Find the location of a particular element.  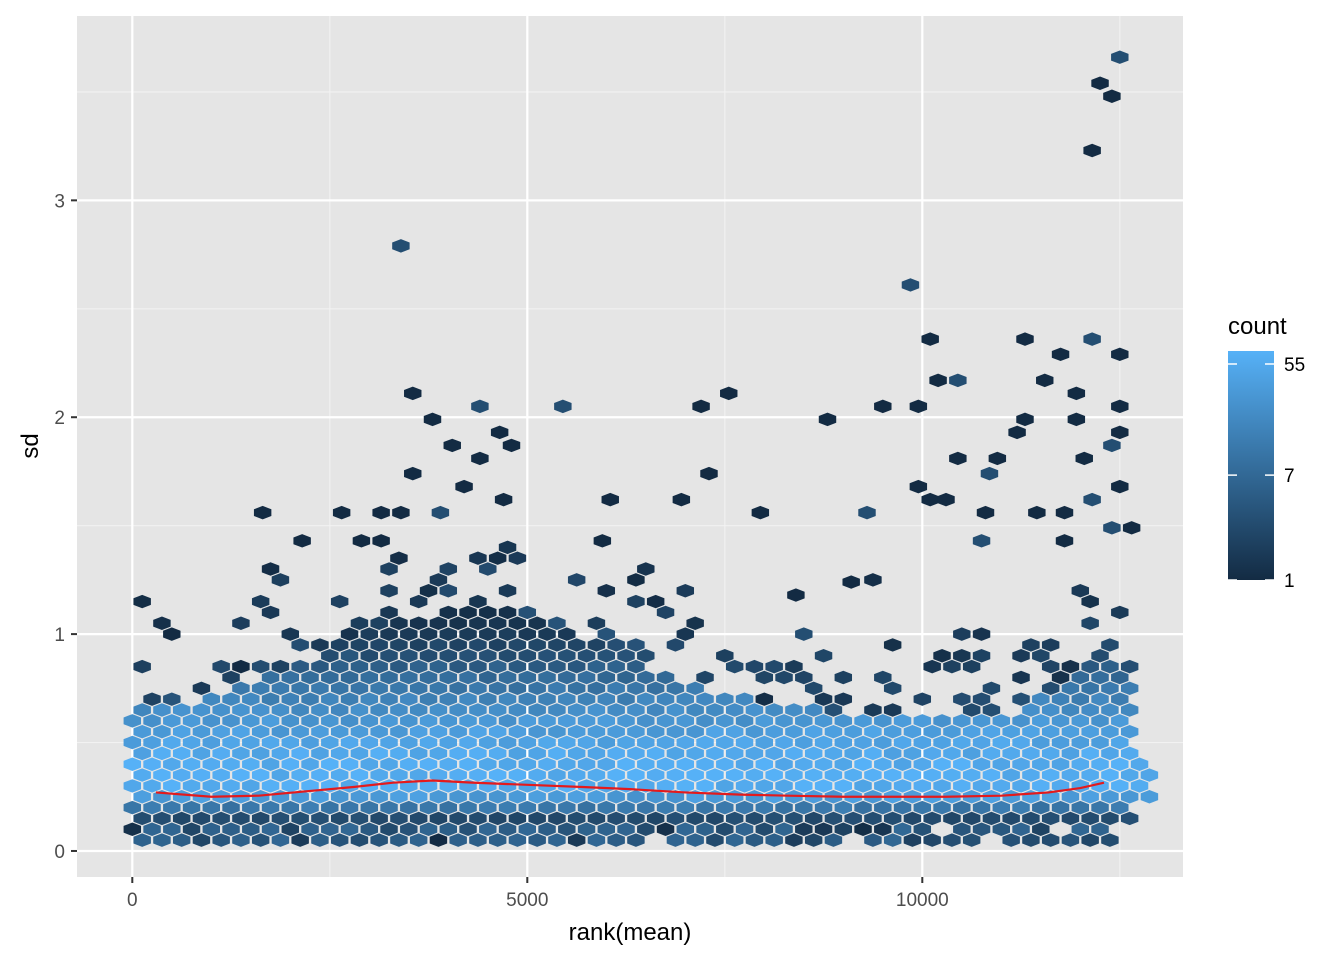

x-tick-label: 0 is located at coordinates (132, 900).